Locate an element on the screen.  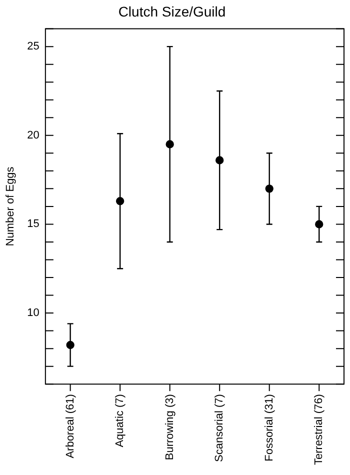
y-tick-label: 15 is located at coordinates (33, 224).